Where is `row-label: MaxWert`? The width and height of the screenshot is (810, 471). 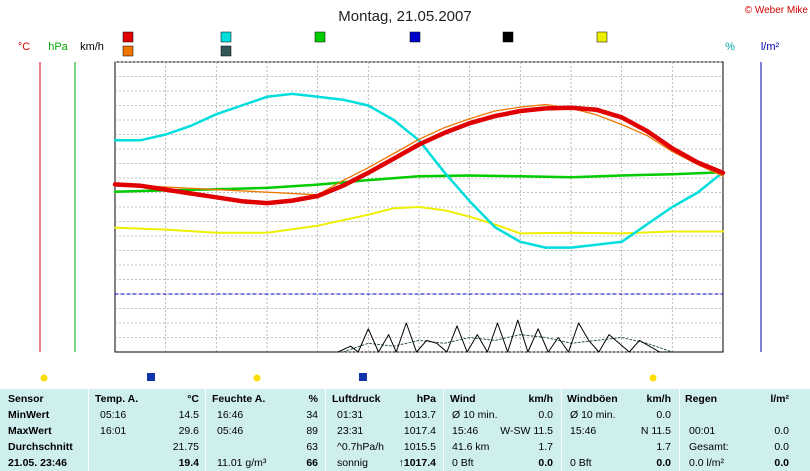 row-label: MaxWert is located at coordinates (30, 431).